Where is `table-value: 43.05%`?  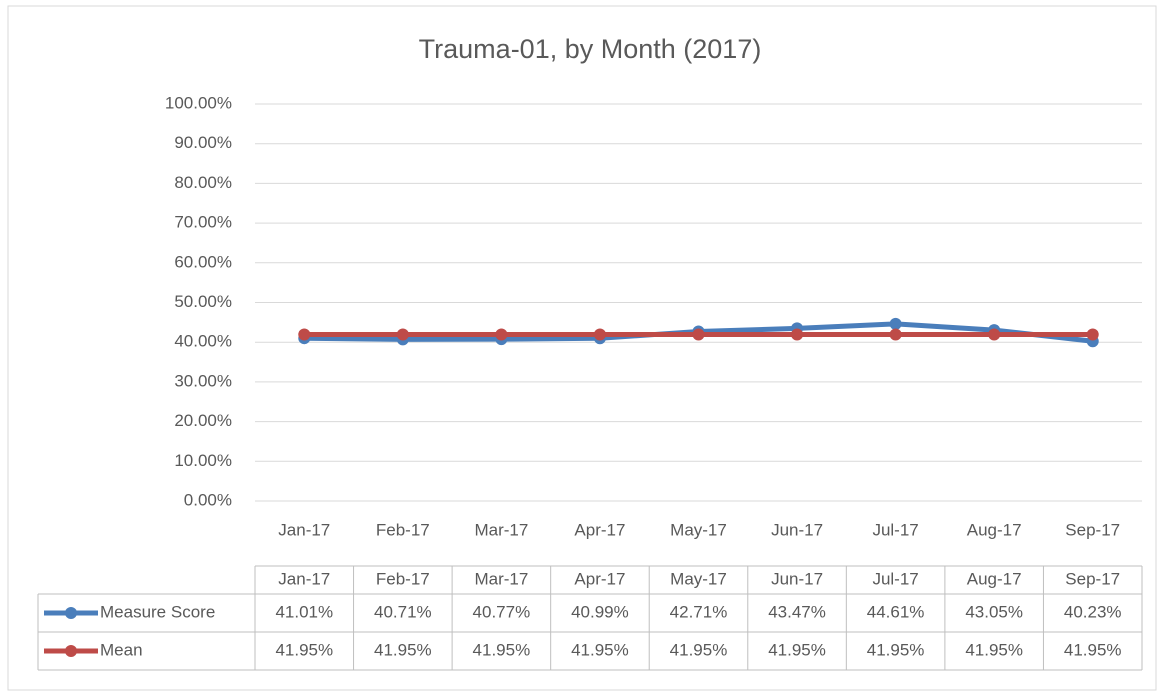 table-value: 43.05% is located at coordinates (994, 611).